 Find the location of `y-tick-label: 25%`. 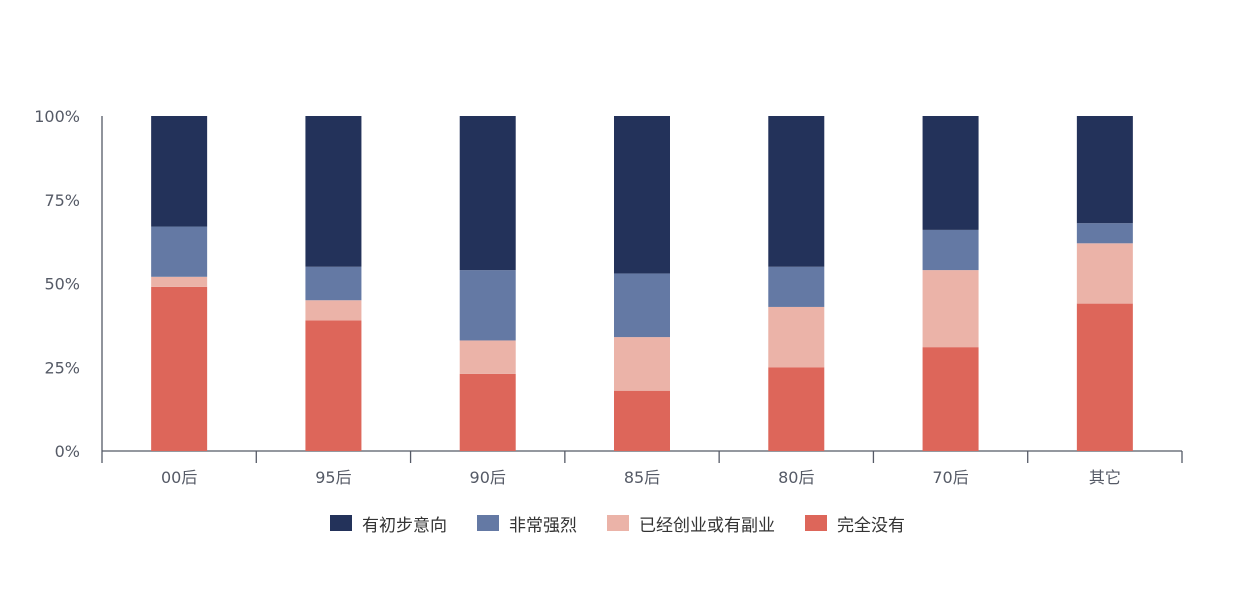

y-tick-label: 25% is located at coordinates (62, 367).